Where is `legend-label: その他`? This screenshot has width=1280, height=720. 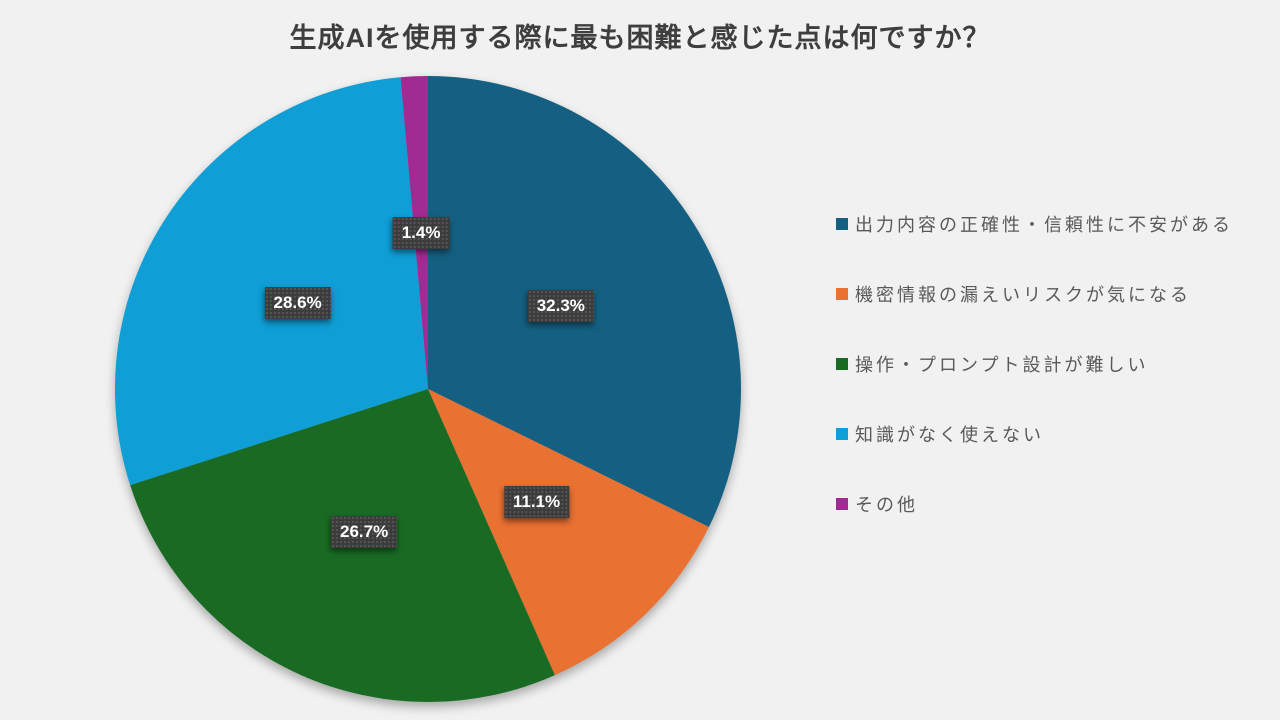 legend-label: その他 is located at coordinates (886, 505).